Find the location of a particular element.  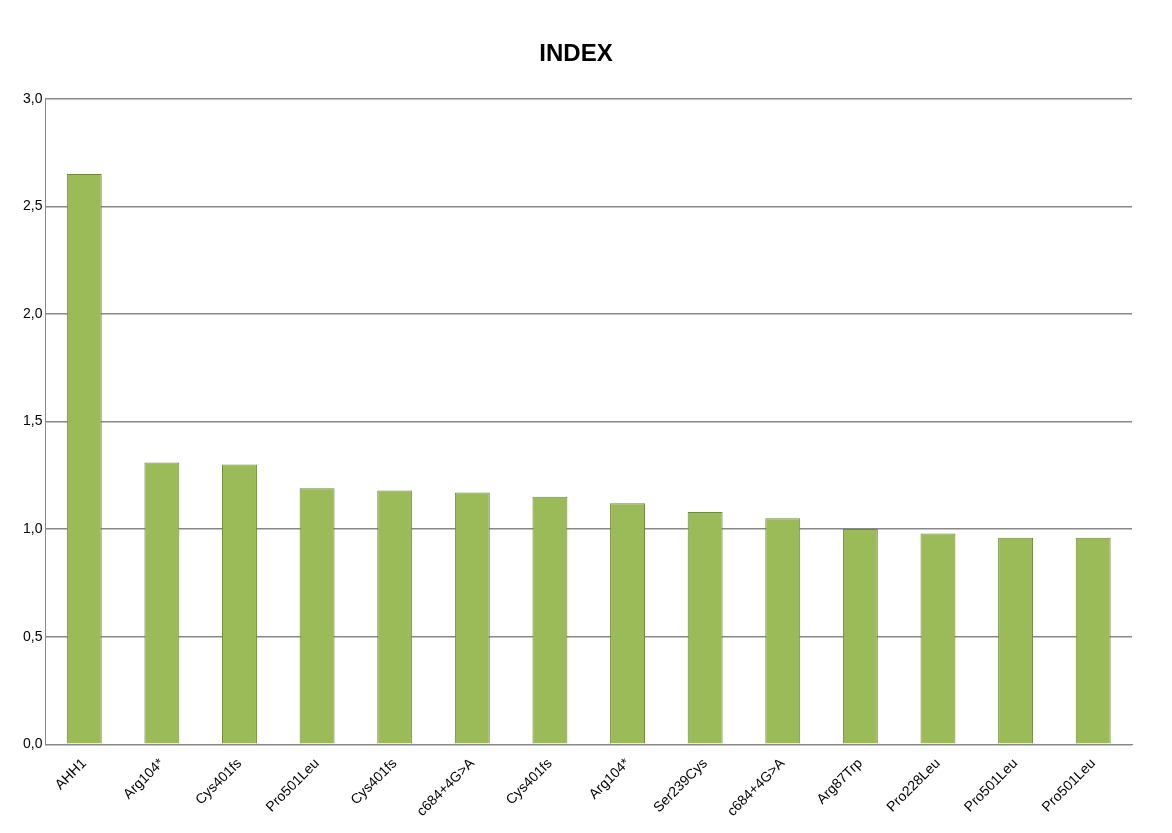

chart-title: INDEX is located at coordinates (576, 53).